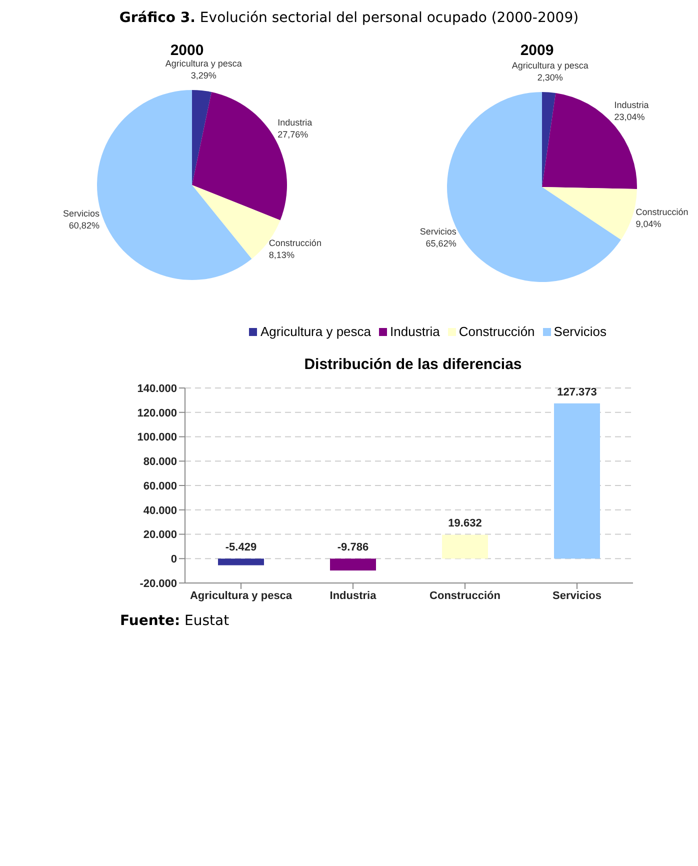  What do you see at coordinates (579, 331) in the screenshot?
I see `legend-label: Servicios` at bounding box center [579, 331].